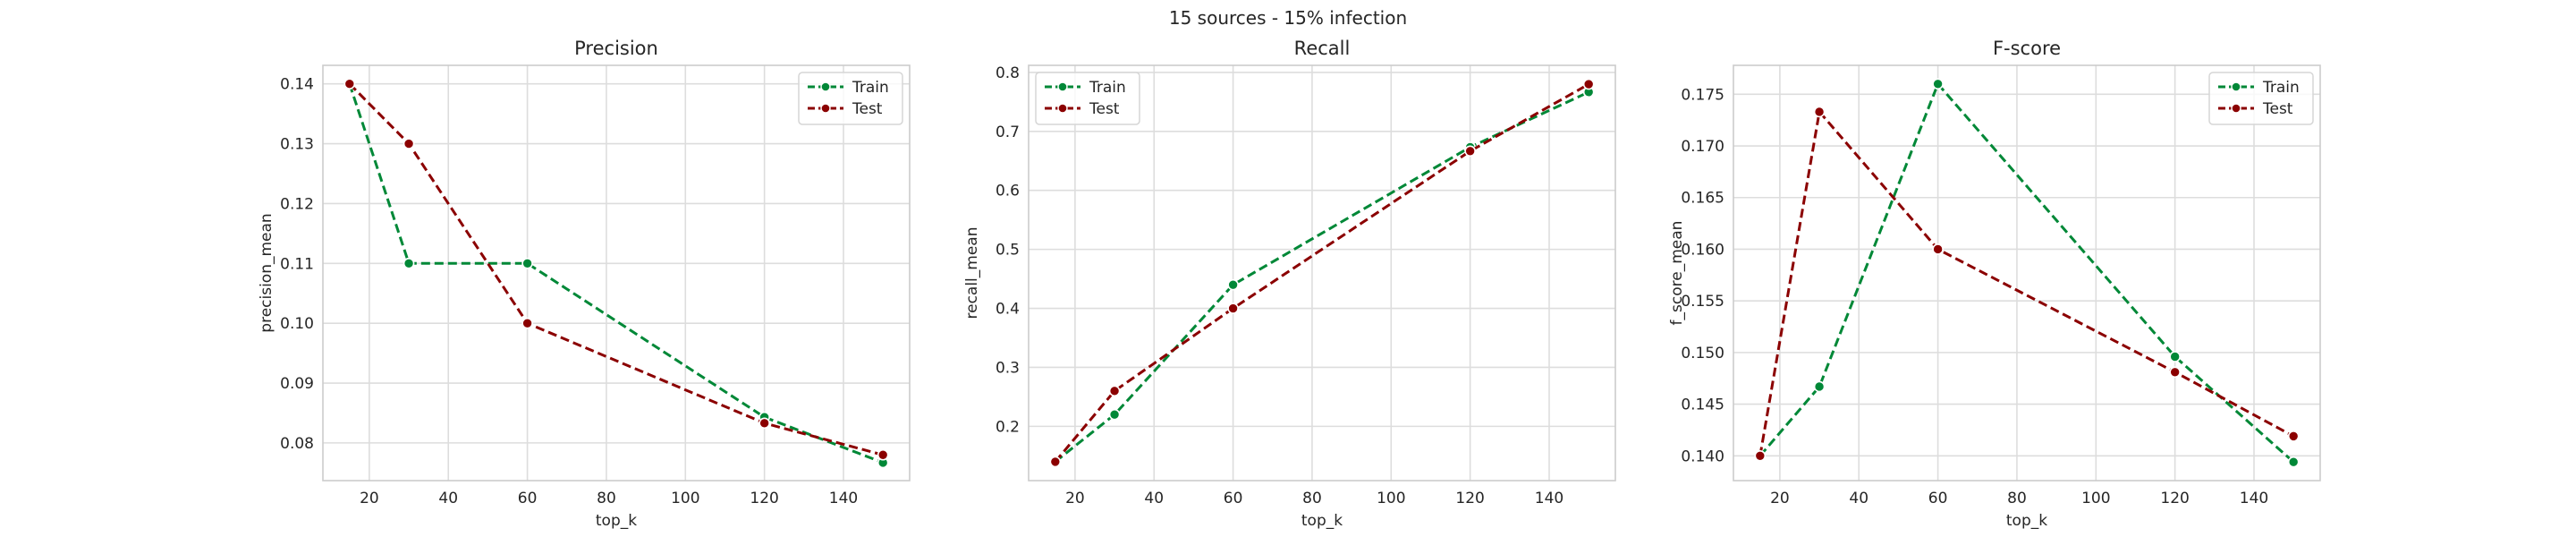  I want to click on y-tick-label: 0.13, so click(297, 145).